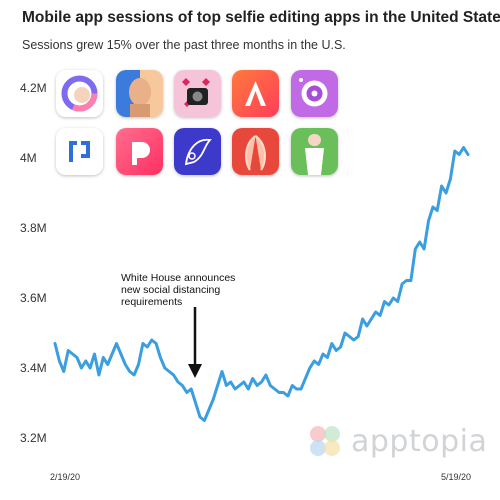  I want to click on x-tick-label: 5/19/20, so click(456, 477).